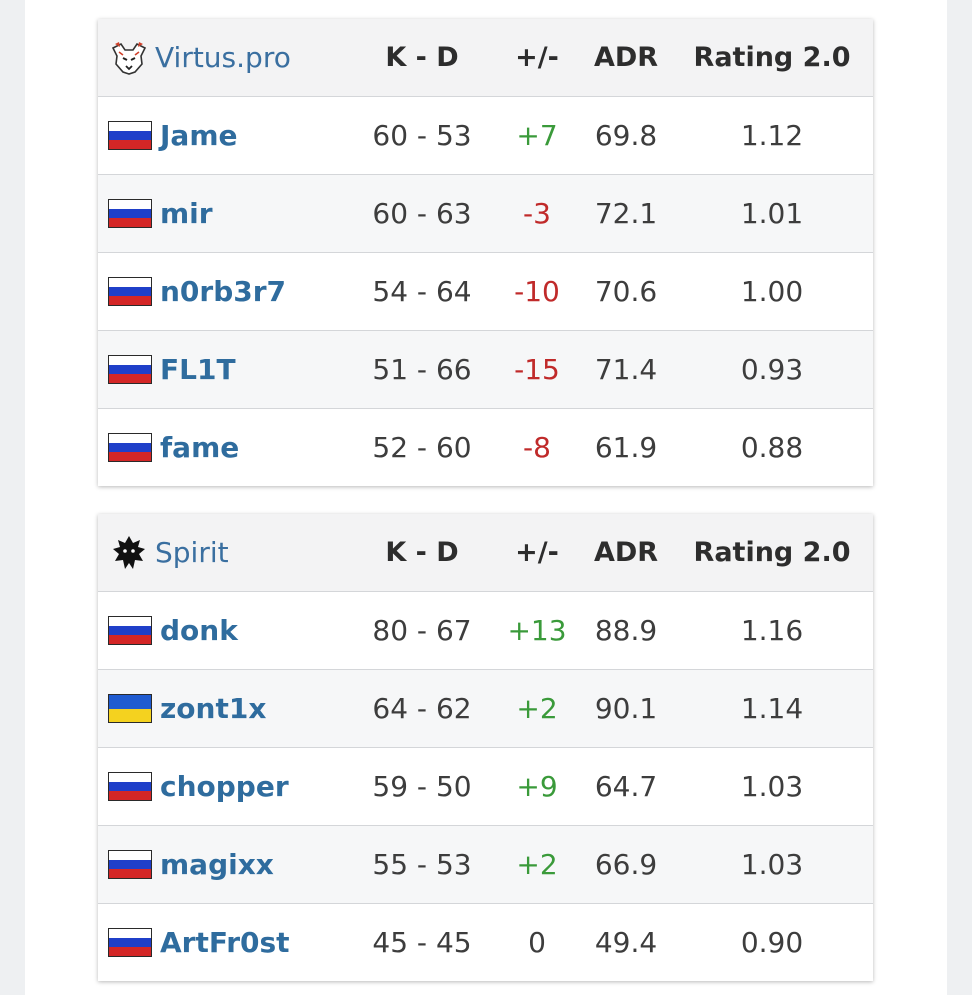  Describe the element at coordinates (537, 291) in the screenshot. I see `plus-minus-value: -10` at that location.